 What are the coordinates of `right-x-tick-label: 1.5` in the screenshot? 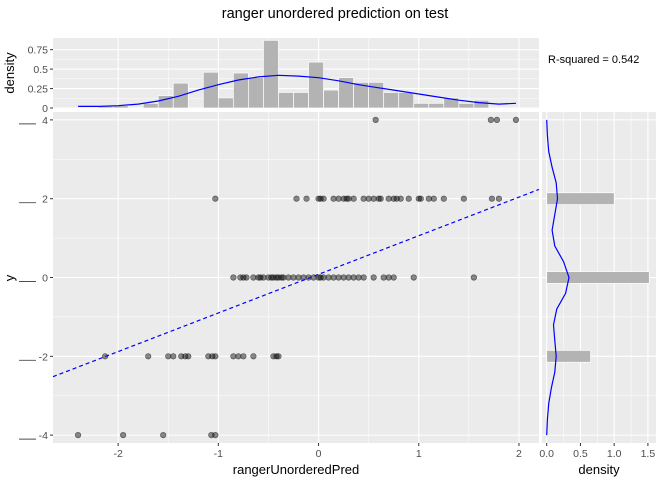 It's located at (648, 454).